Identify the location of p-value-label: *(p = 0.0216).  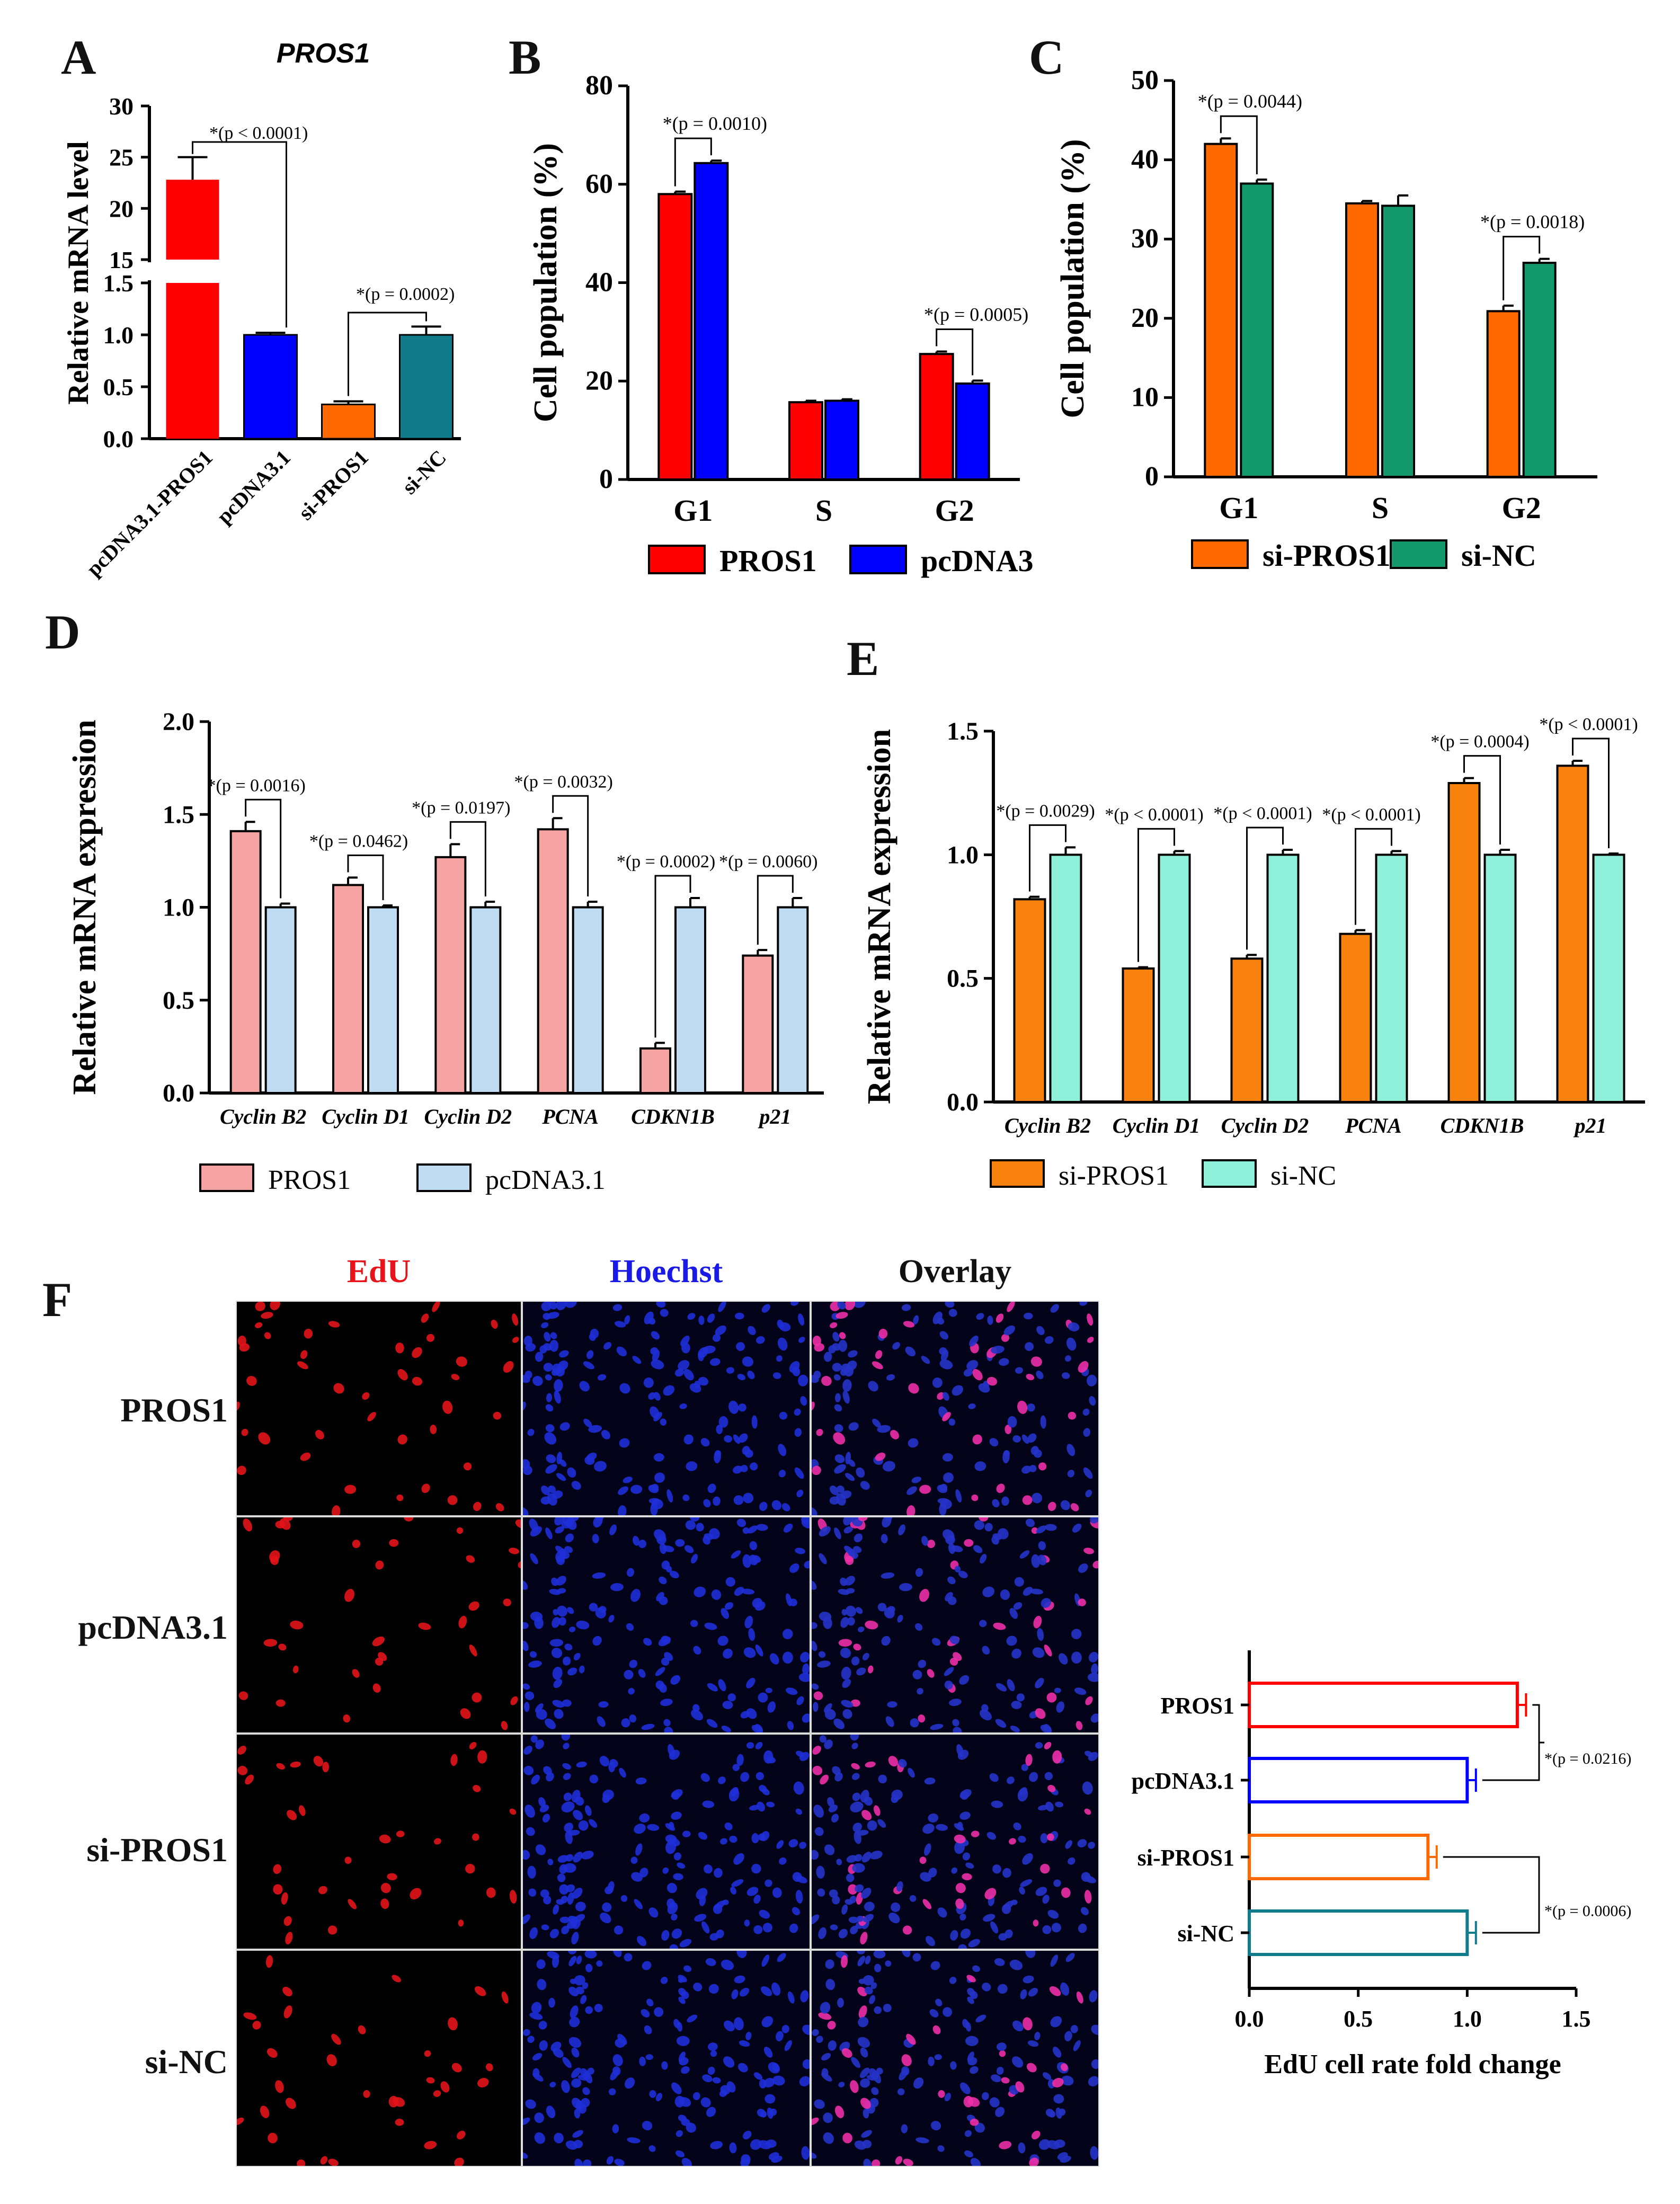
(1588, 1759).